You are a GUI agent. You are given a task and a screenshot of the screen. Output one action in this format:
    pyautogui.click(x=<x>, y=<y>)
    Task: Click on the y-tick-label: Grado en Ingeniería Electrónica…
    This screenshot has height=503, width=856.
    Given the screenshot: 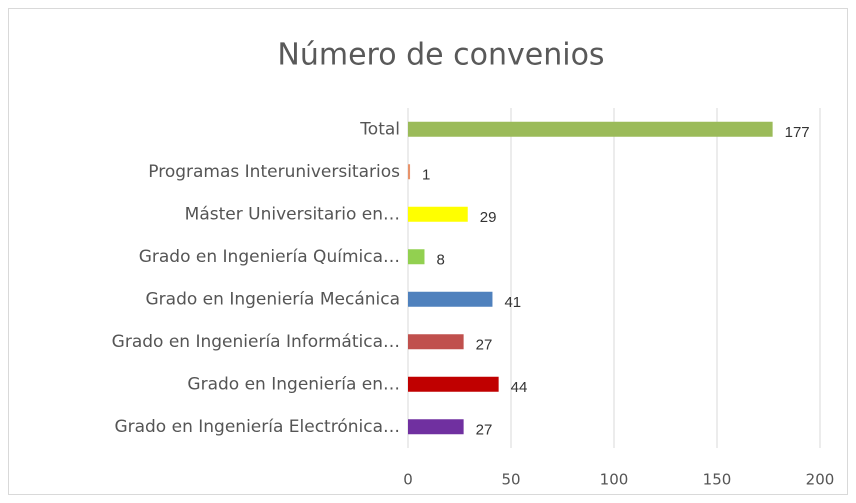 What is the action you would take?
    pyautogui.click(x=257, y=427)
    